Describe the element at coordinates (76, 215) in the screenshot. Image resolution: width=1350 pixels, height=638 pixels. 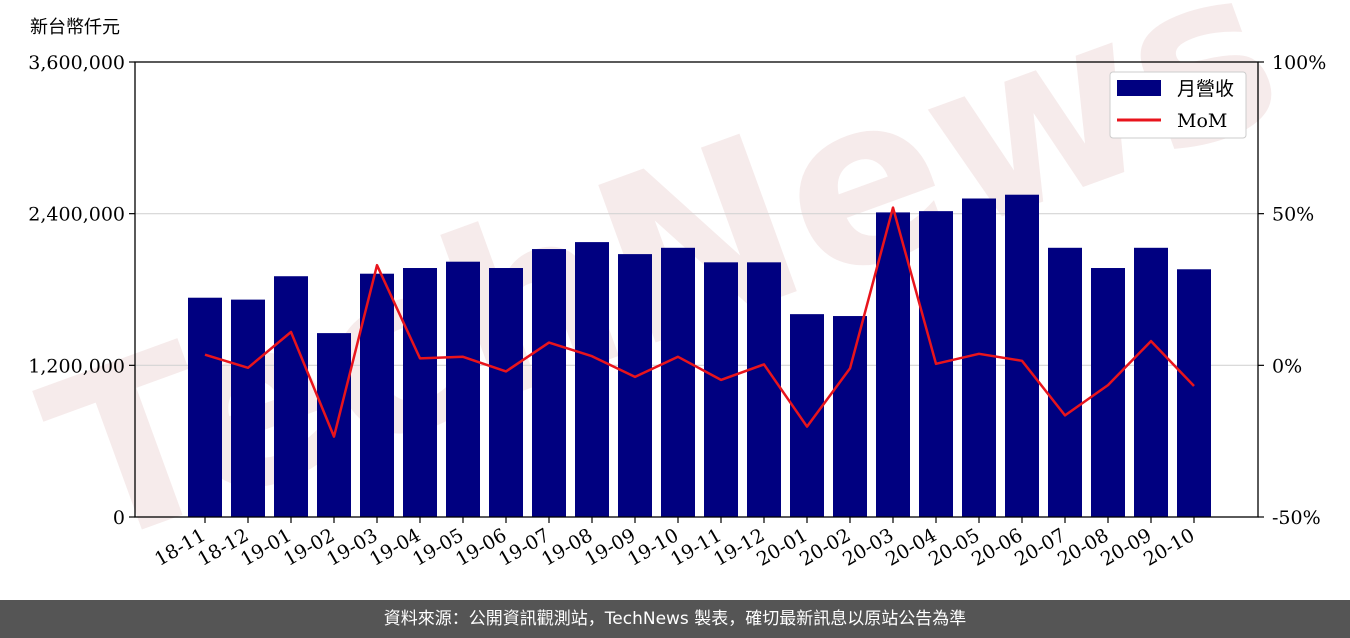
I see `left-tick-label: 2,400,000` at that location.